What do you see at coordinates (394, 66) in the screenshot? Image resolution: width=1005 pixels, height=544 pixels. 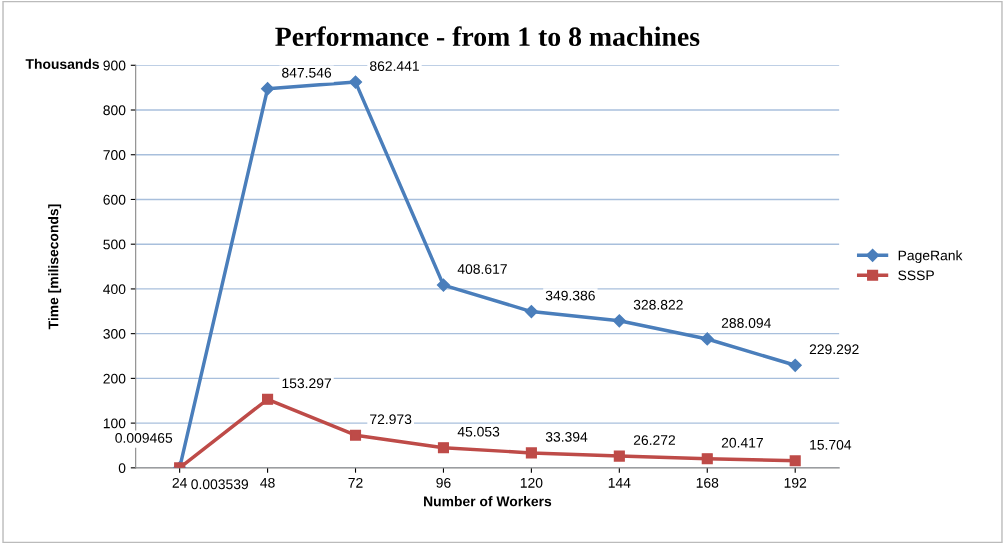 I see `data-label: 862.441` at bounding box center [394, 66].